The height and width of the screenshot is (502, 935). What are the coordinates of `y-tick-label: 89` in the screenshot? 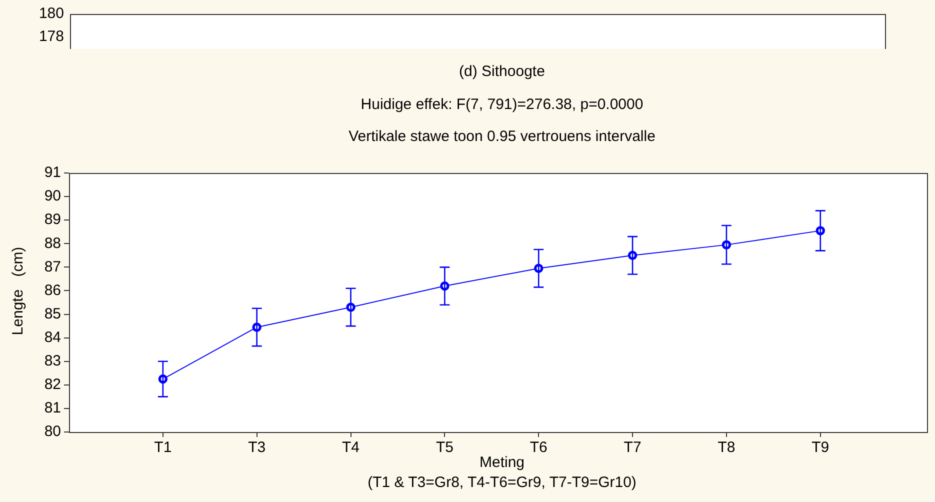 It's located at (52, 219).